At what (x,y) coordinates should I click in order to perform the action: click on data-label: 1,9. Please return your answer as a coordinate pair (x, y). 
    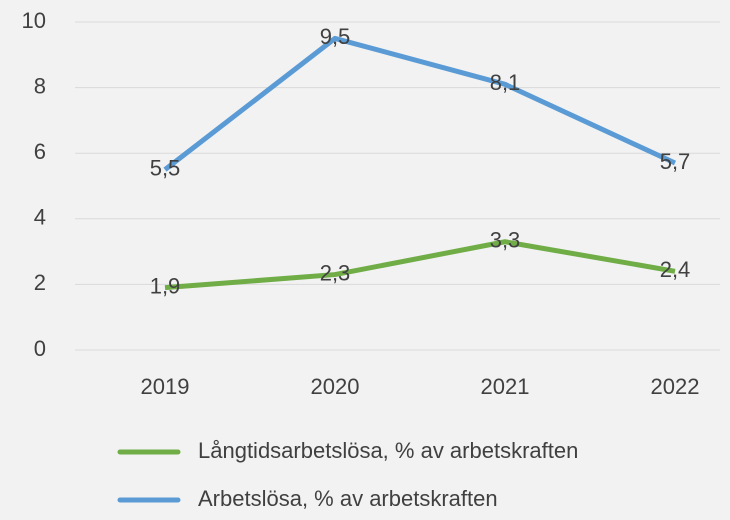
    Looking at the image, I should click on (165, 285).